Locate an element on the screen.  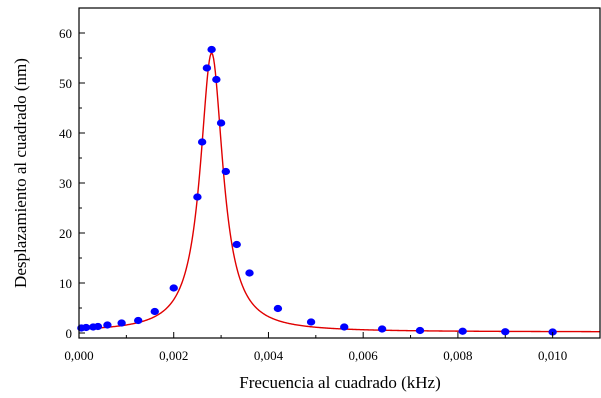
x-tick-label: 0,004 is located at coordinates (269, 355).